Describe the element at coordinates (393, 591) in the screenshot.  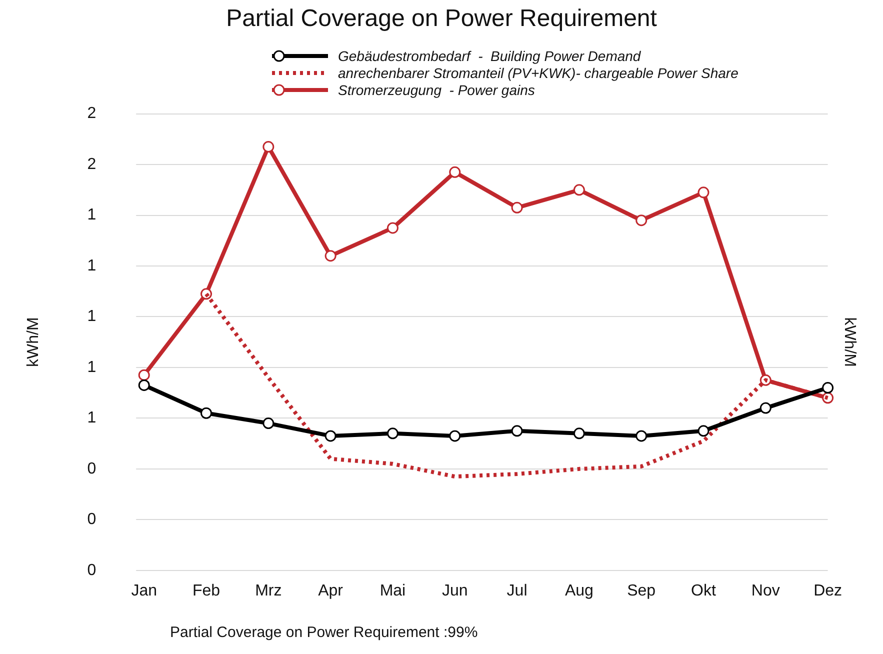
I see `x-tick-label: Mai` at that location.